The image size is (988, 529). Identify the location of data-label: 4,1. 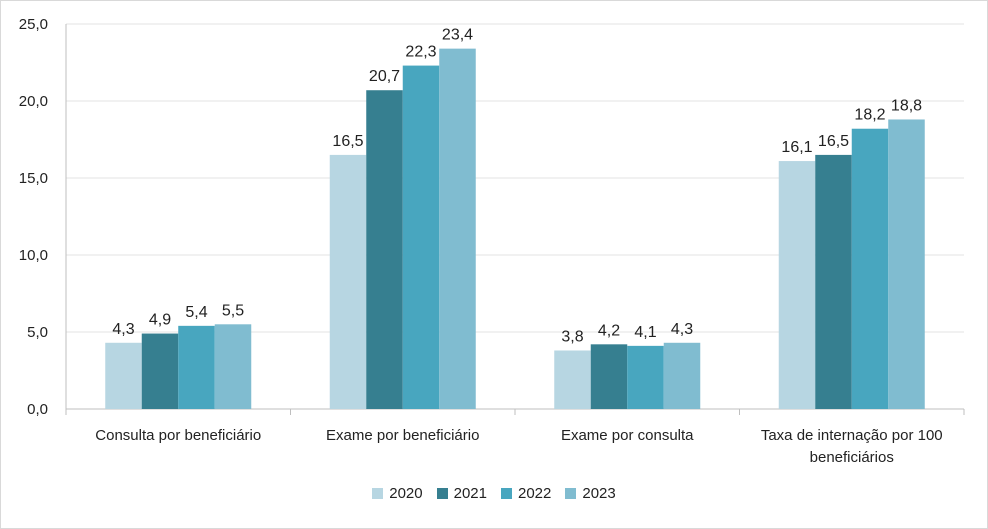
(645, 332).